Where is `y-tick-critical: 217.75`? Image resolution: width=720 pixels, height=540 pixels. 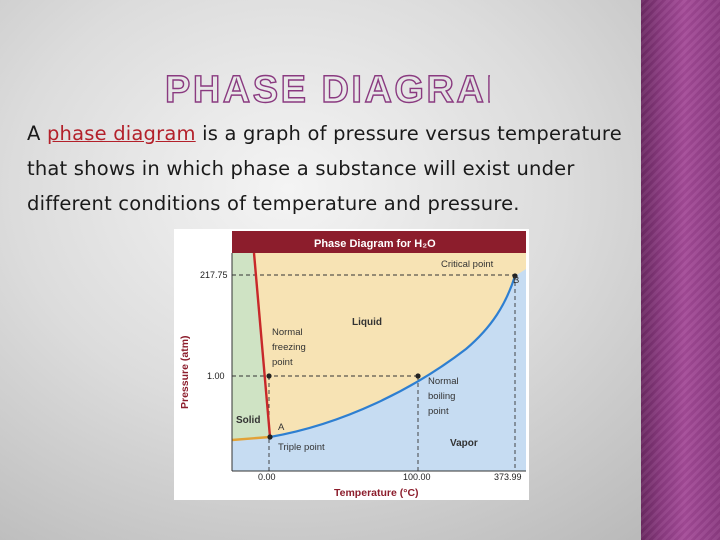 y-tick-critical: 217.75 is located at coordinates (214, 275).